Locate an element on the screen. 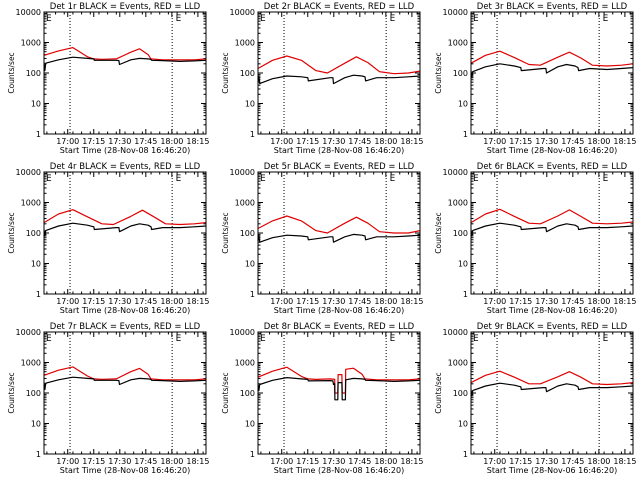  panel-title: Det 7r BLACK = Events, RED = LLD is located at coordinates (125, 327).